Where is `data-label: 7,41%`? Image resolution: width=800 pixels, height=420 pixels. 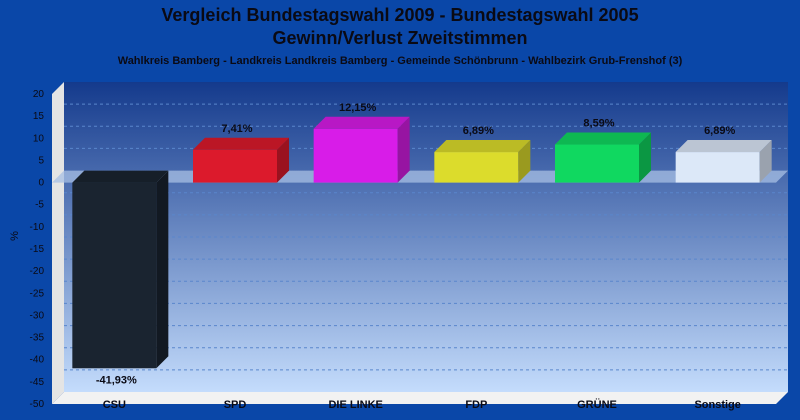 data-label: 7,41% is located at coordinates (236, 129).